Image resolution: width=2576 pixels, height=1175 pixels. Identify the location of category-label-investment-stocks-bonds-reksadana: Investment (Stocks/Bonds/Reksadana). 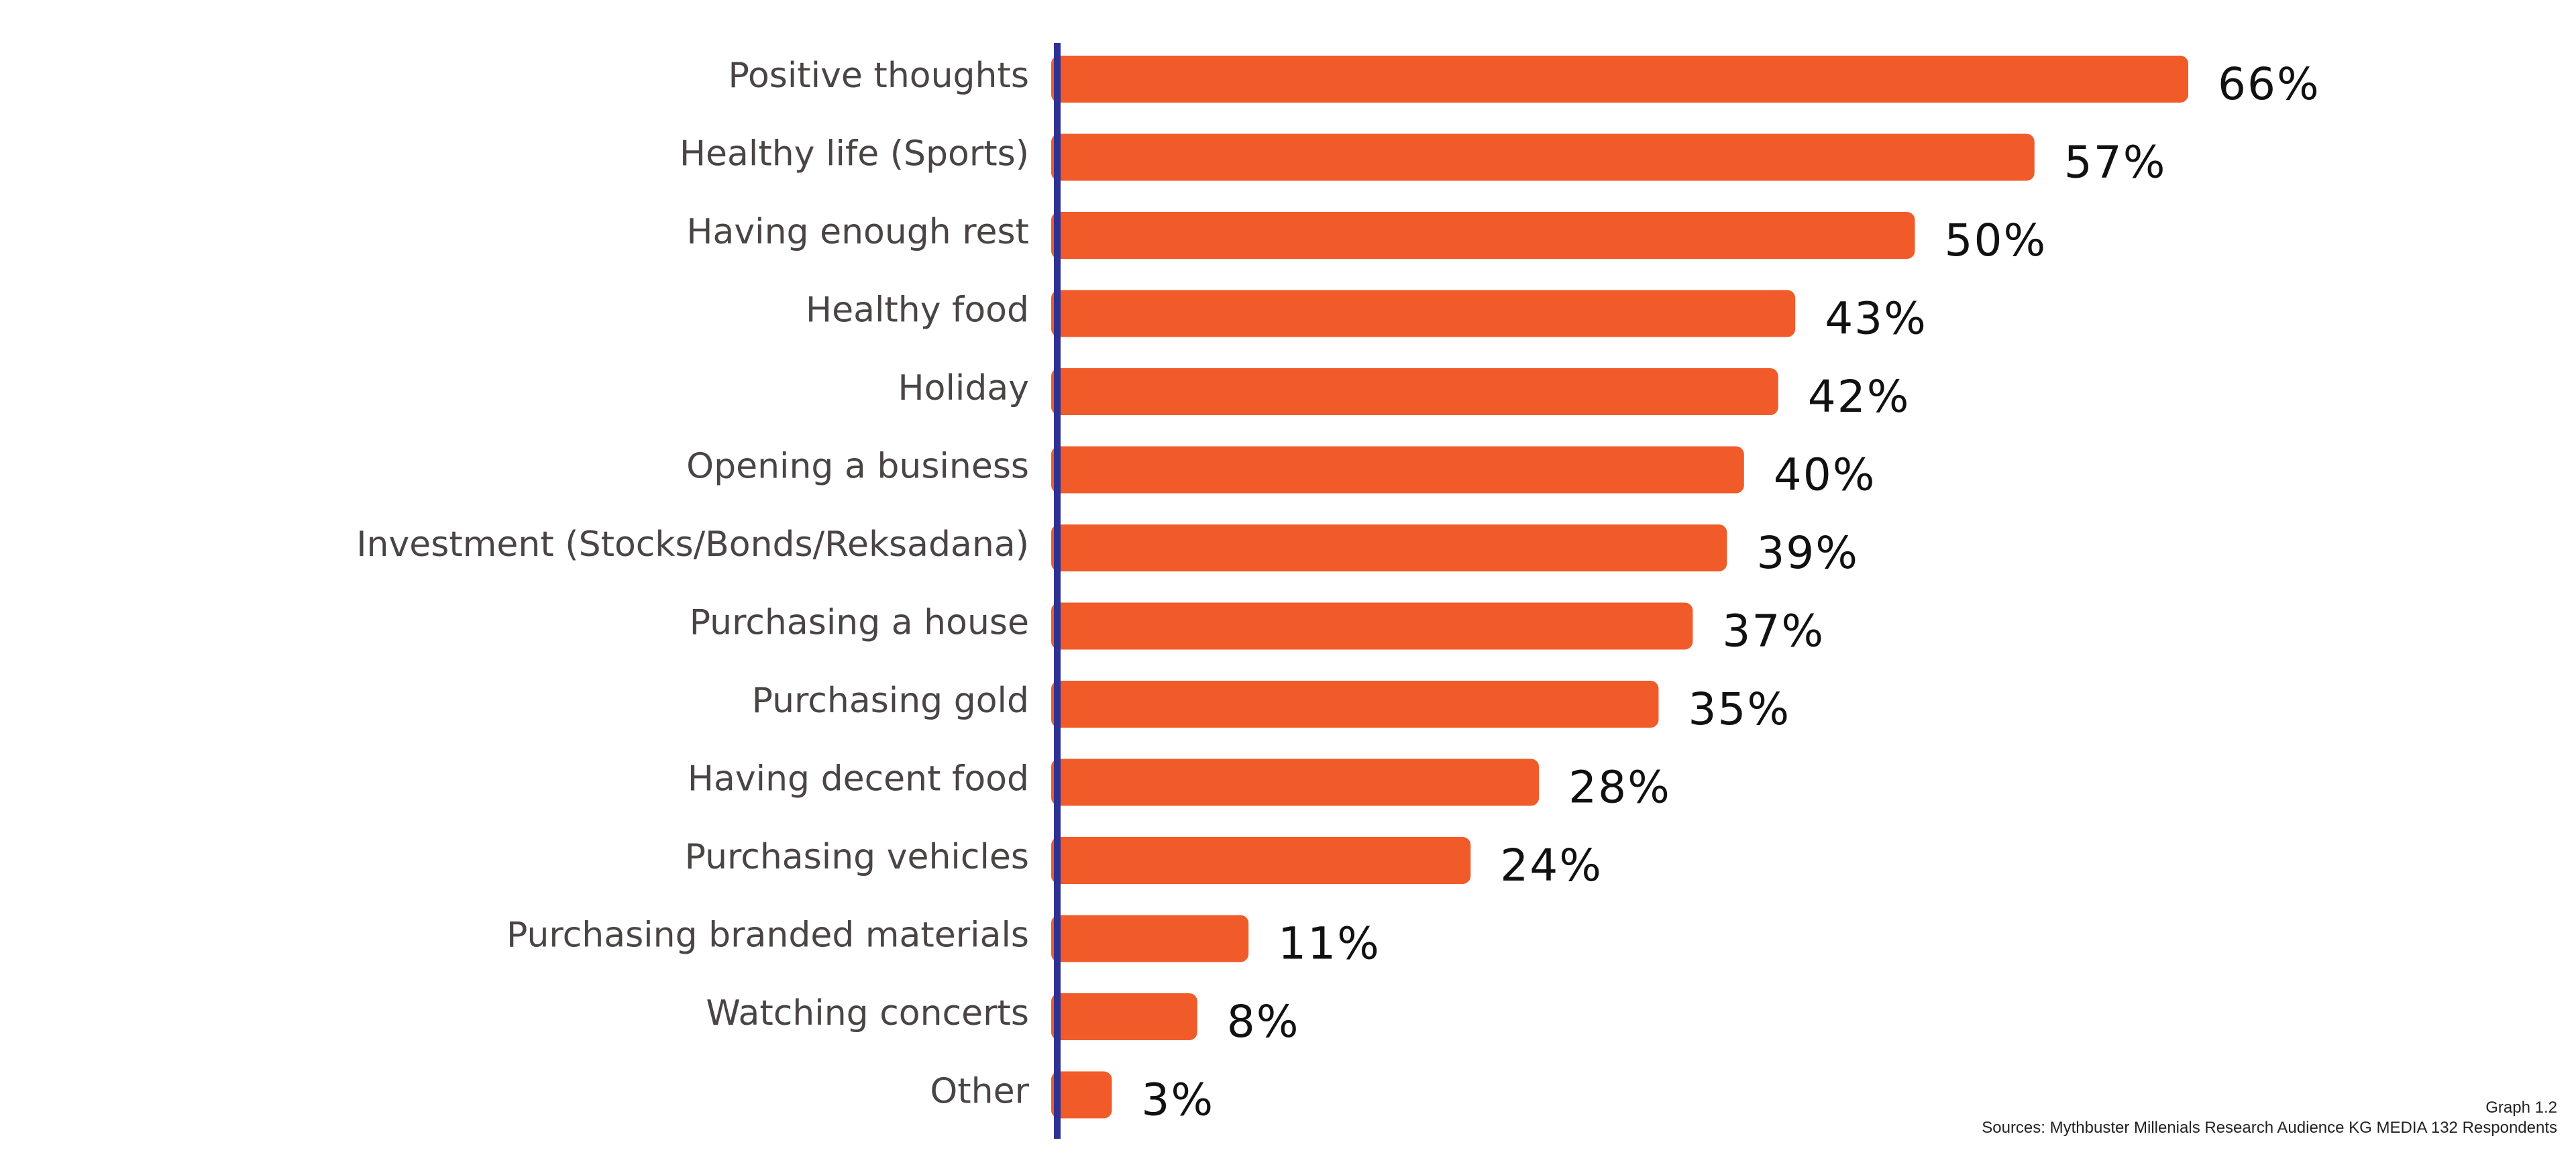
(692, 544).